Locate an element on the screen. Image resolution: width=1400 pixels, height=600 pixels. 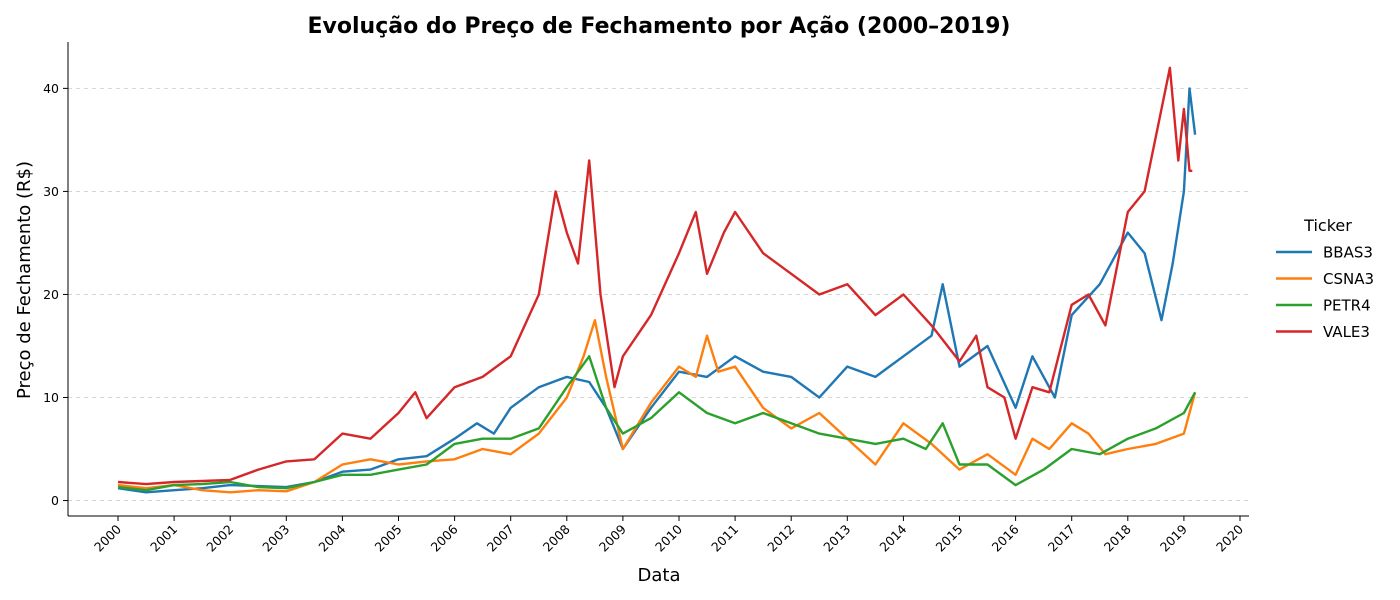
legend: Ticker BBAS3 CSNA3 PETR4 VALE3 is located at coordinates (1325, 278).